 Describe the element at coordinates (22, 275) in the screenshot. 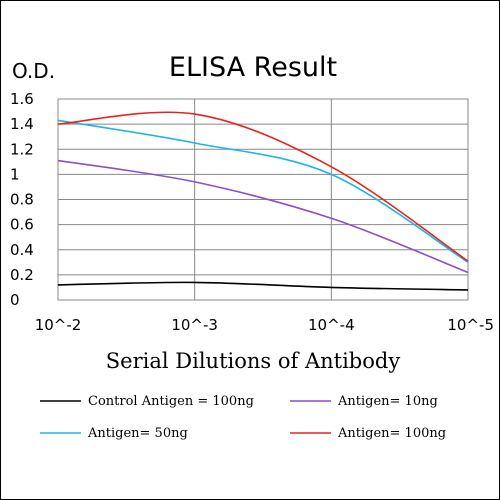

I see `y-tick-label: 0.2` at that location.